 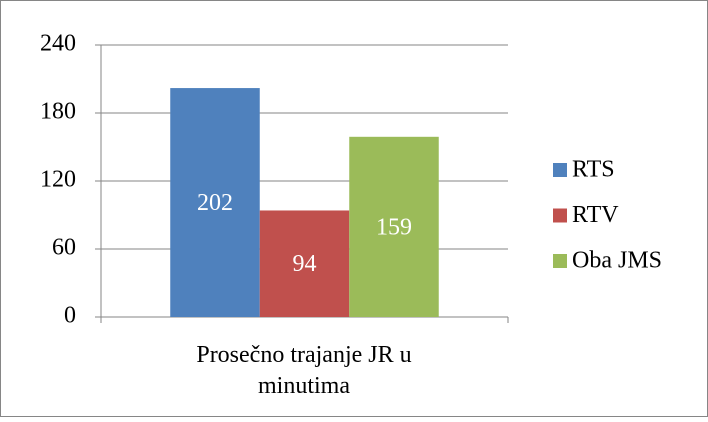 What do you see at coordinates (595, 215) in the screenshot?
I see `legend-label: RTV` at bounding box center [595, 215].